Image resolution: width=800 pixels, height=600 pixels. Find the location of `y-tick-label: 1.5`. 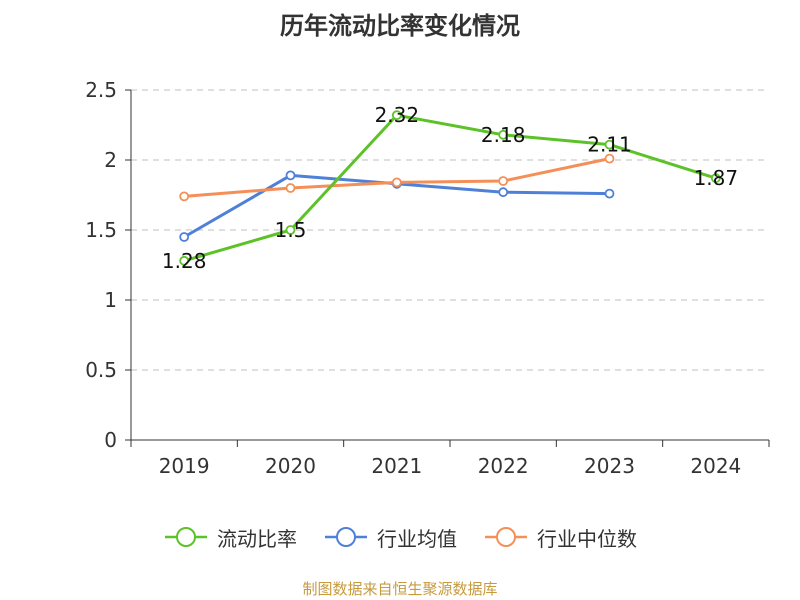

y-tick-label: 1.5 is located at coordinates (101, 230).